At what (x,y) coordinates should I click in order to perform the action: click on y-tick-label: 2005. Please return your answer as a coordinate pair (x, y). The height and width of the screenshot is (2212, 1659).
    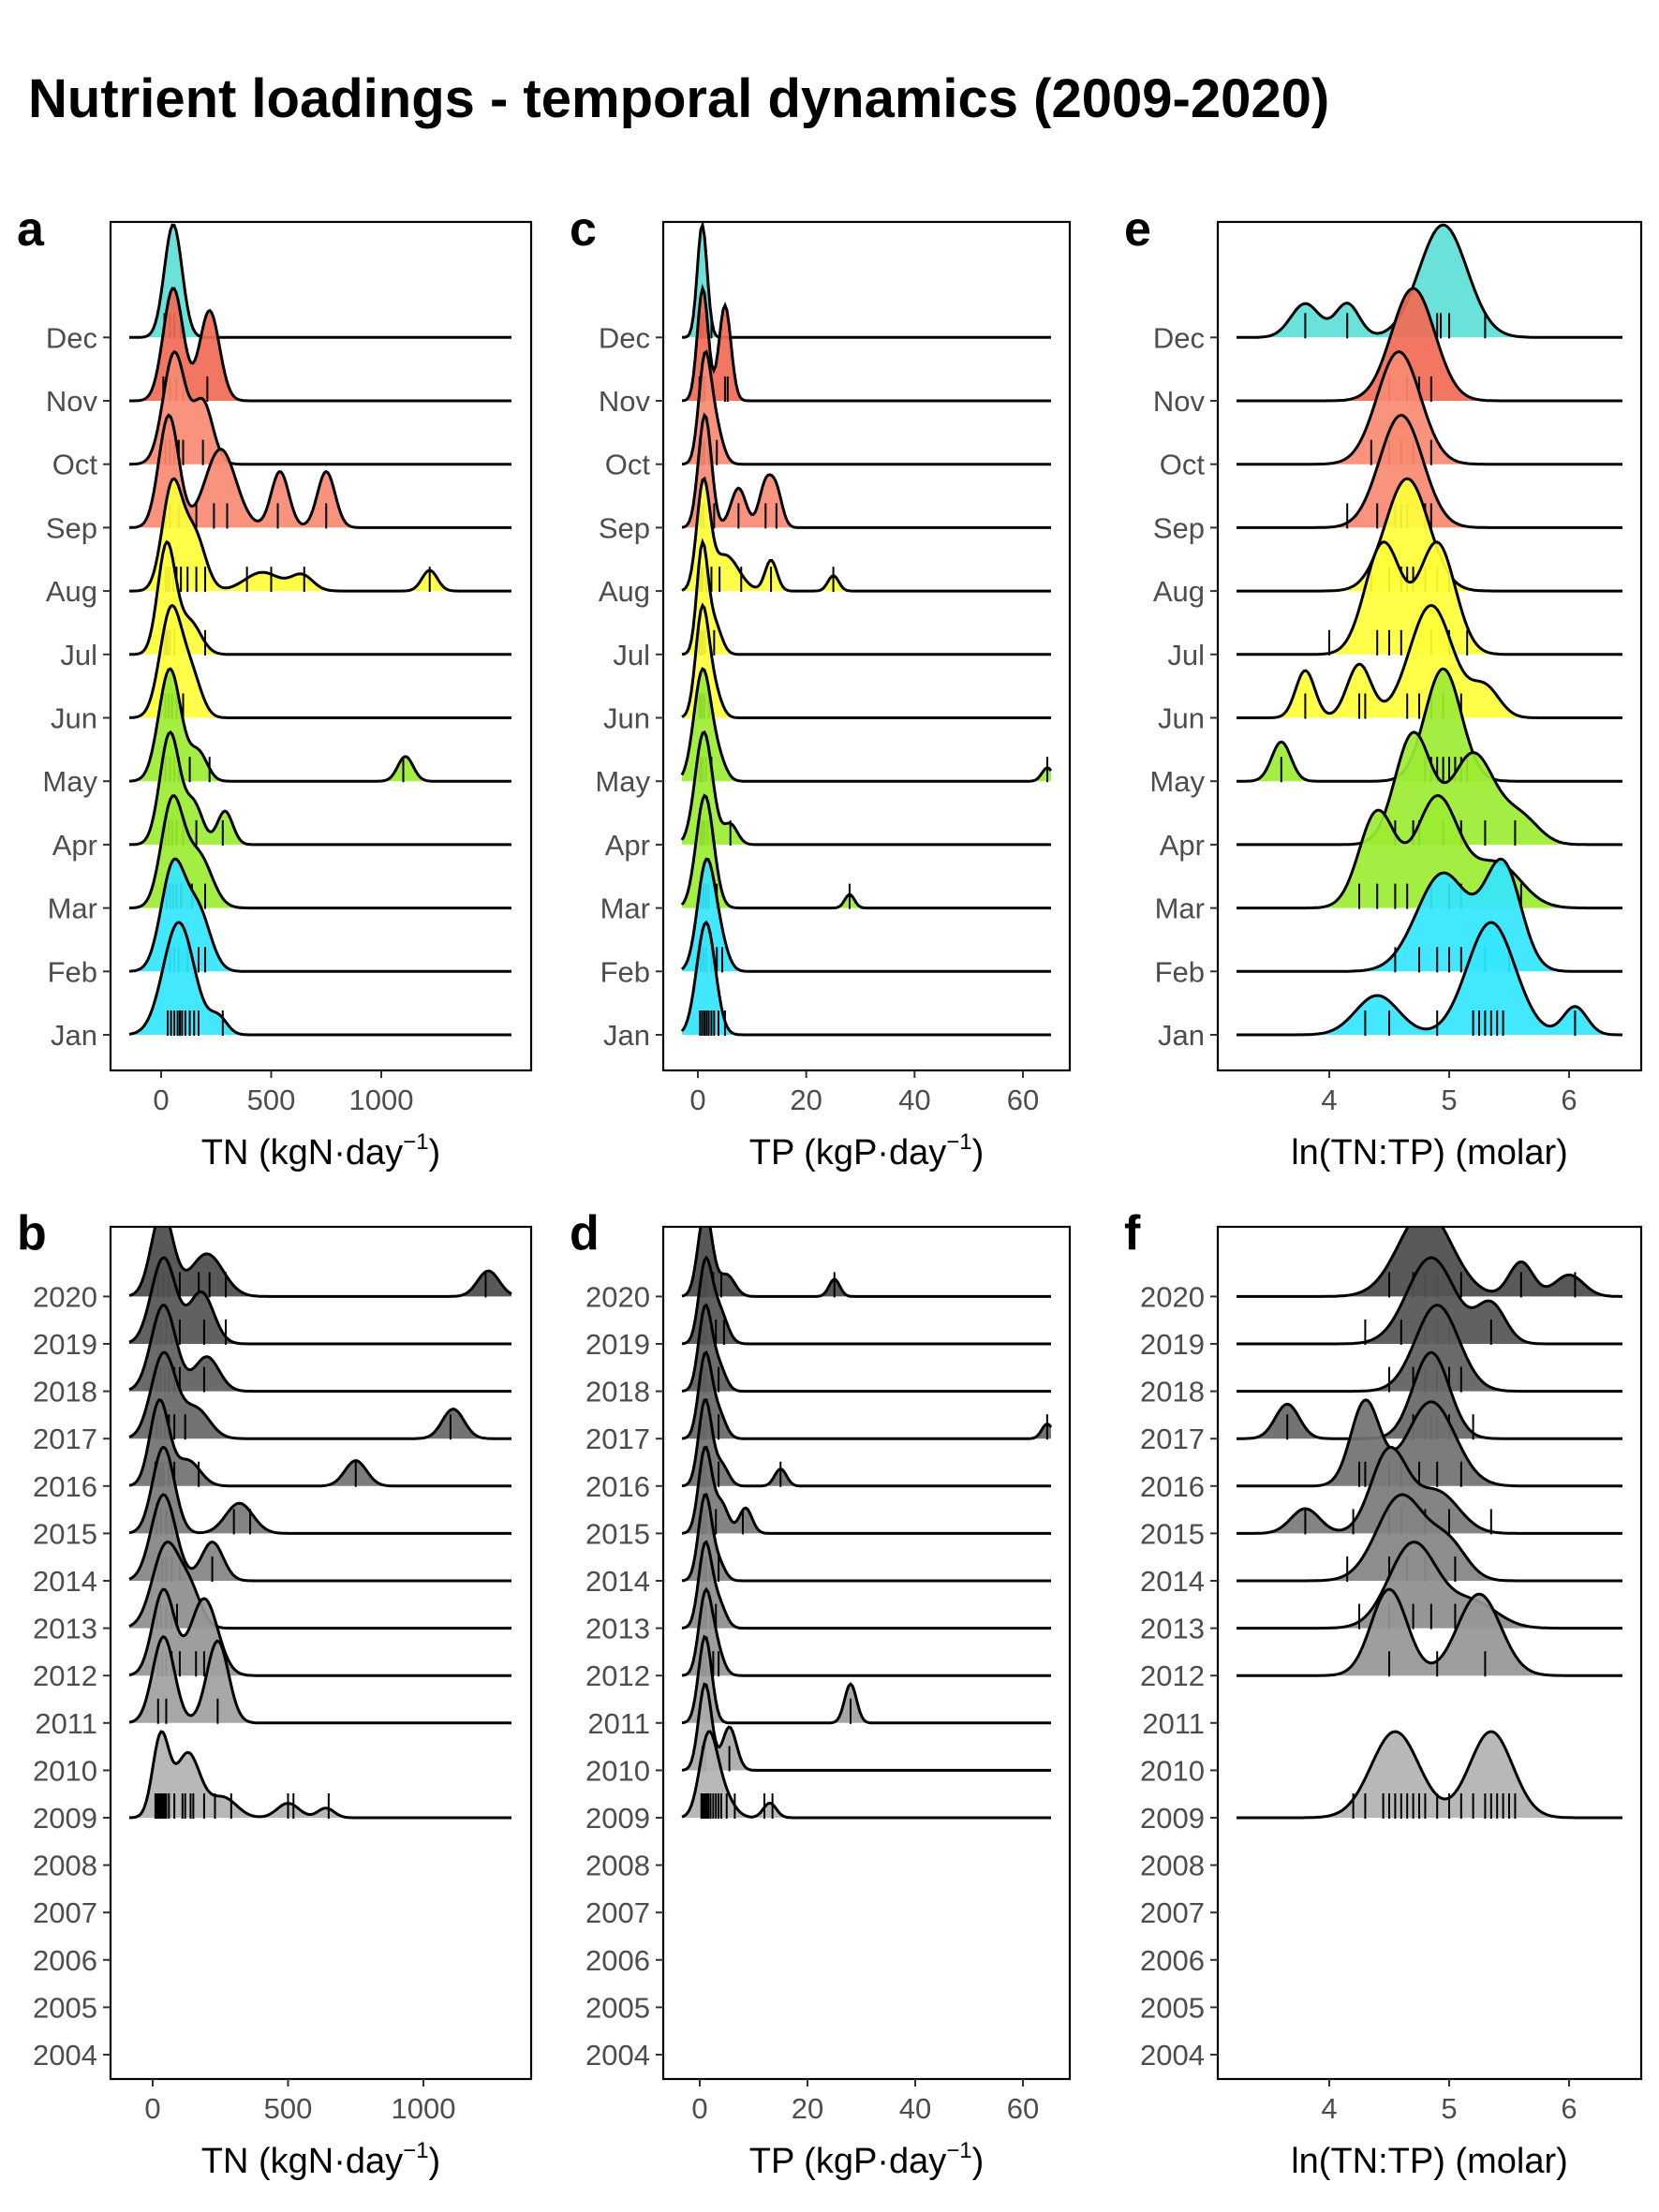
    Looking at the image, I should click on (1172, 2008).